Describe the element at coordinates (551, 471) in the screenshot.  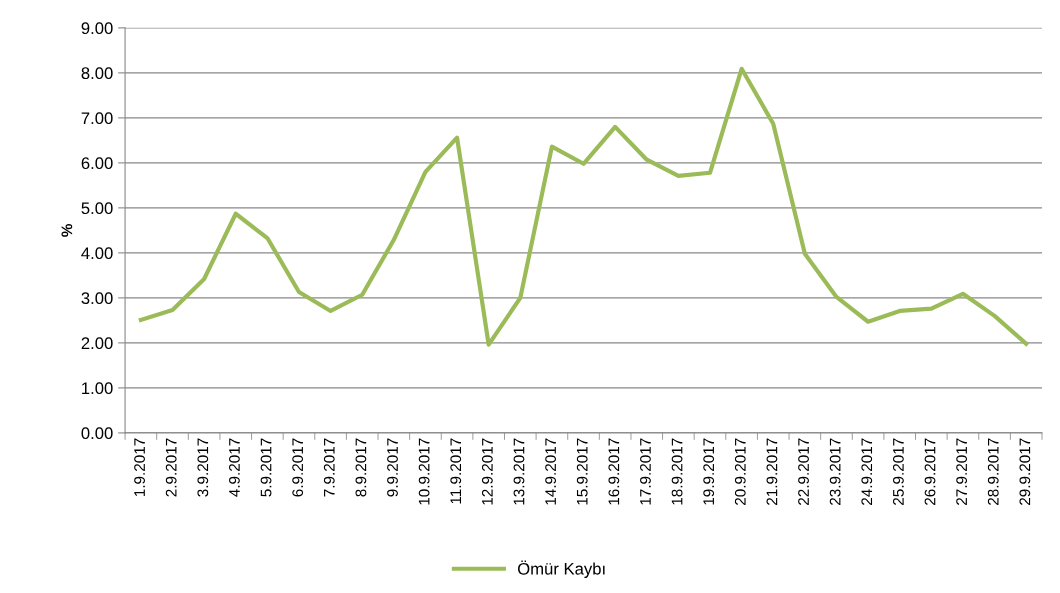
I see `x-tick-label: 14.9.2017` at that location.